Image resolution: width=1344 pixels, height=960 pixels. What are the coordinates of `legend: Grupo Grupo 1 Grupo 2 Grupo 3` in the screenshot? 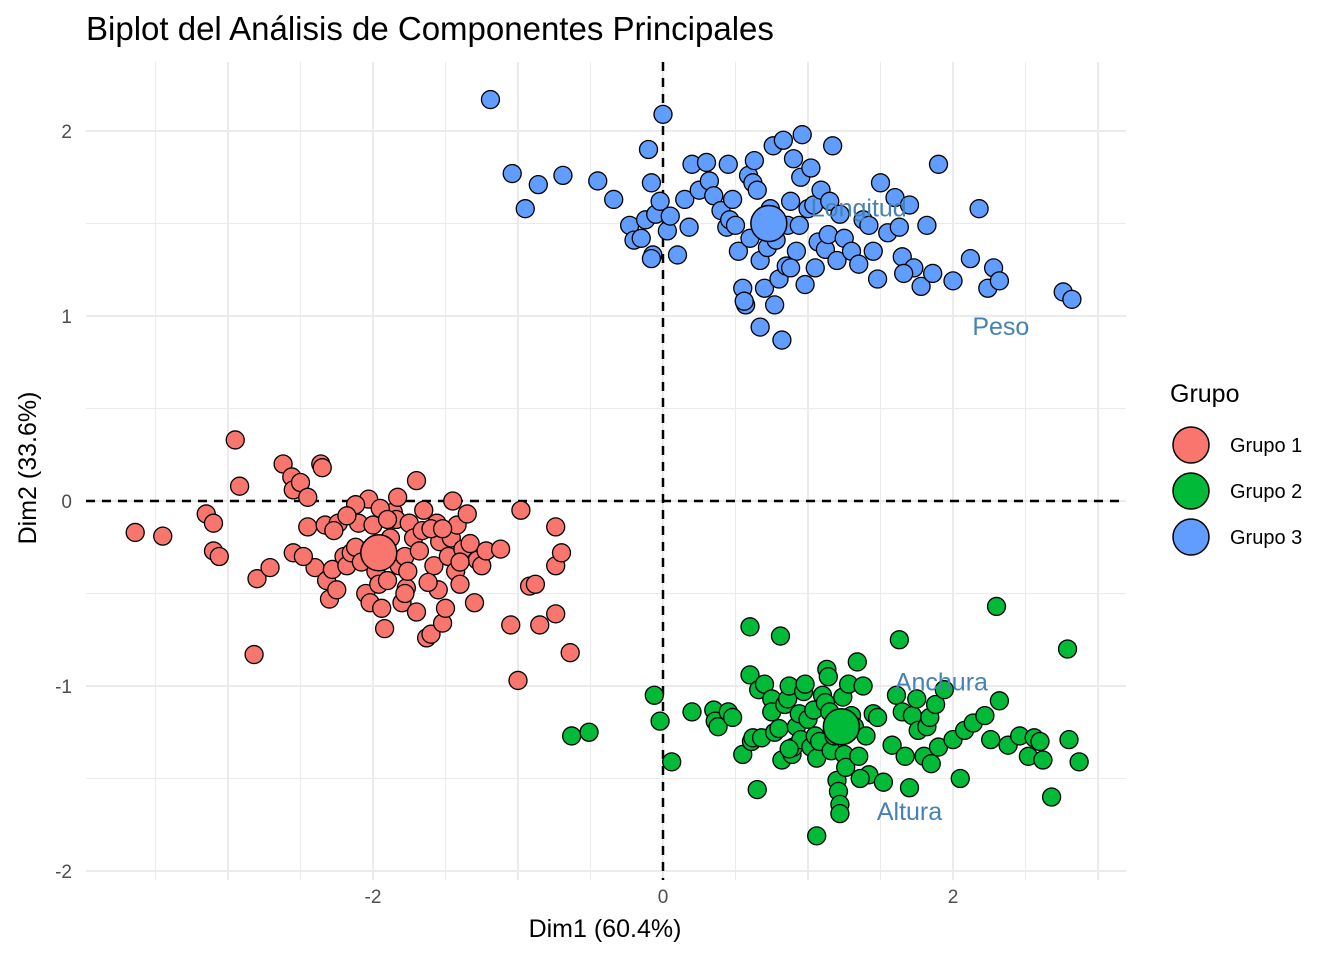 It's located at (1236, 468).